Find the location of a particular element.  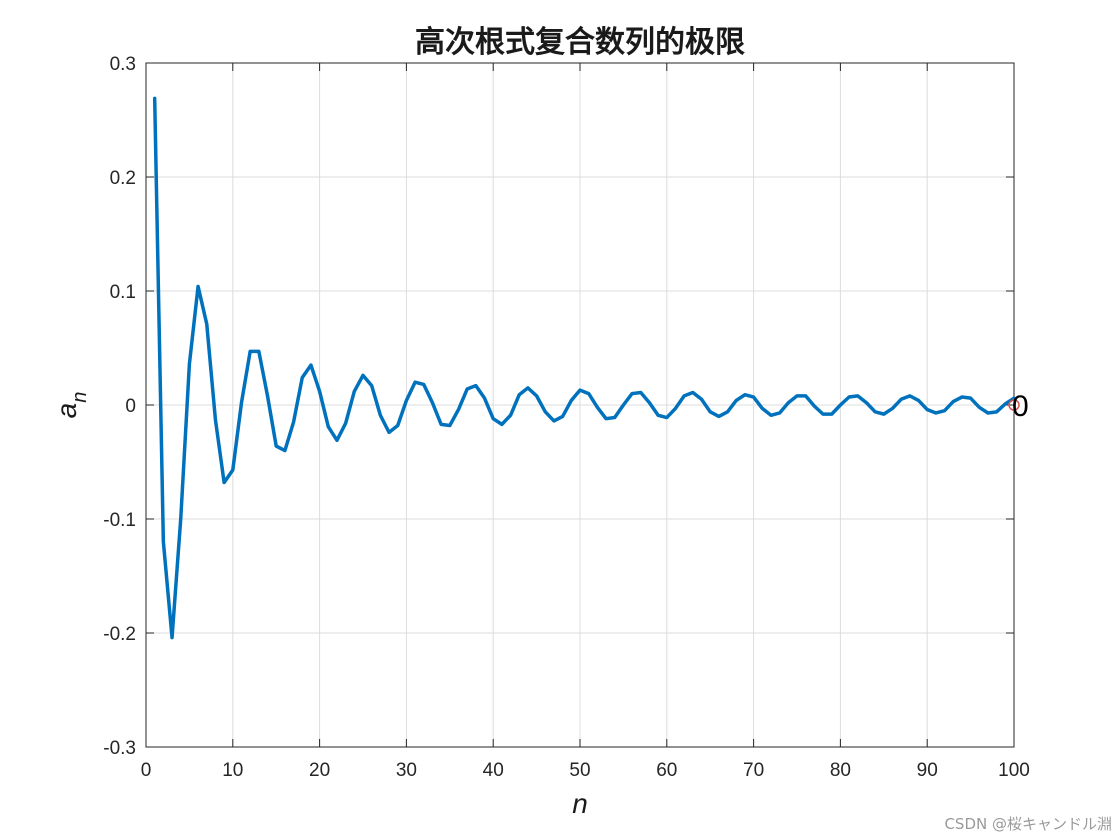

x-axis-label: n is located at coordinates (580, 803).